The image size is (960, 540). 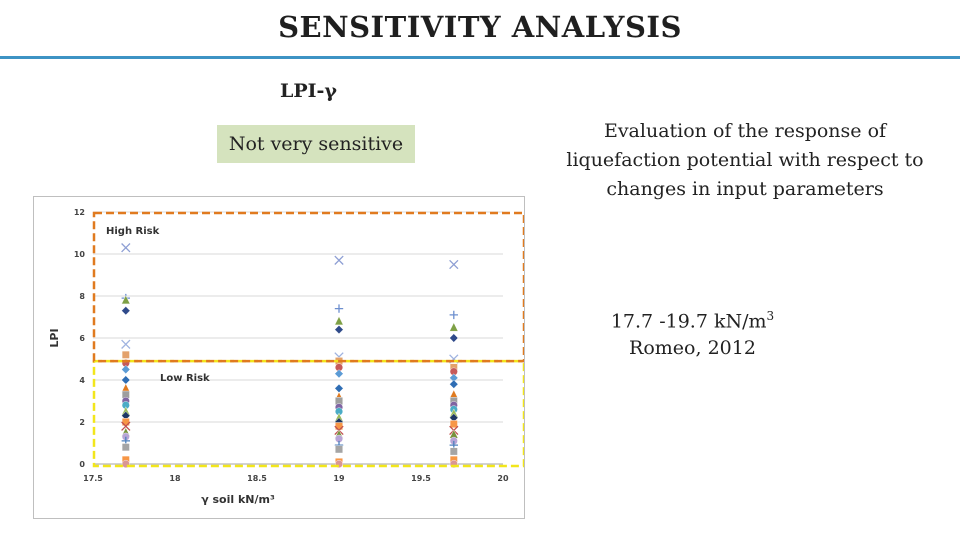 I want to click on page-title: SENSITIVITY ANALYSIS, so click(x=480, y=27).